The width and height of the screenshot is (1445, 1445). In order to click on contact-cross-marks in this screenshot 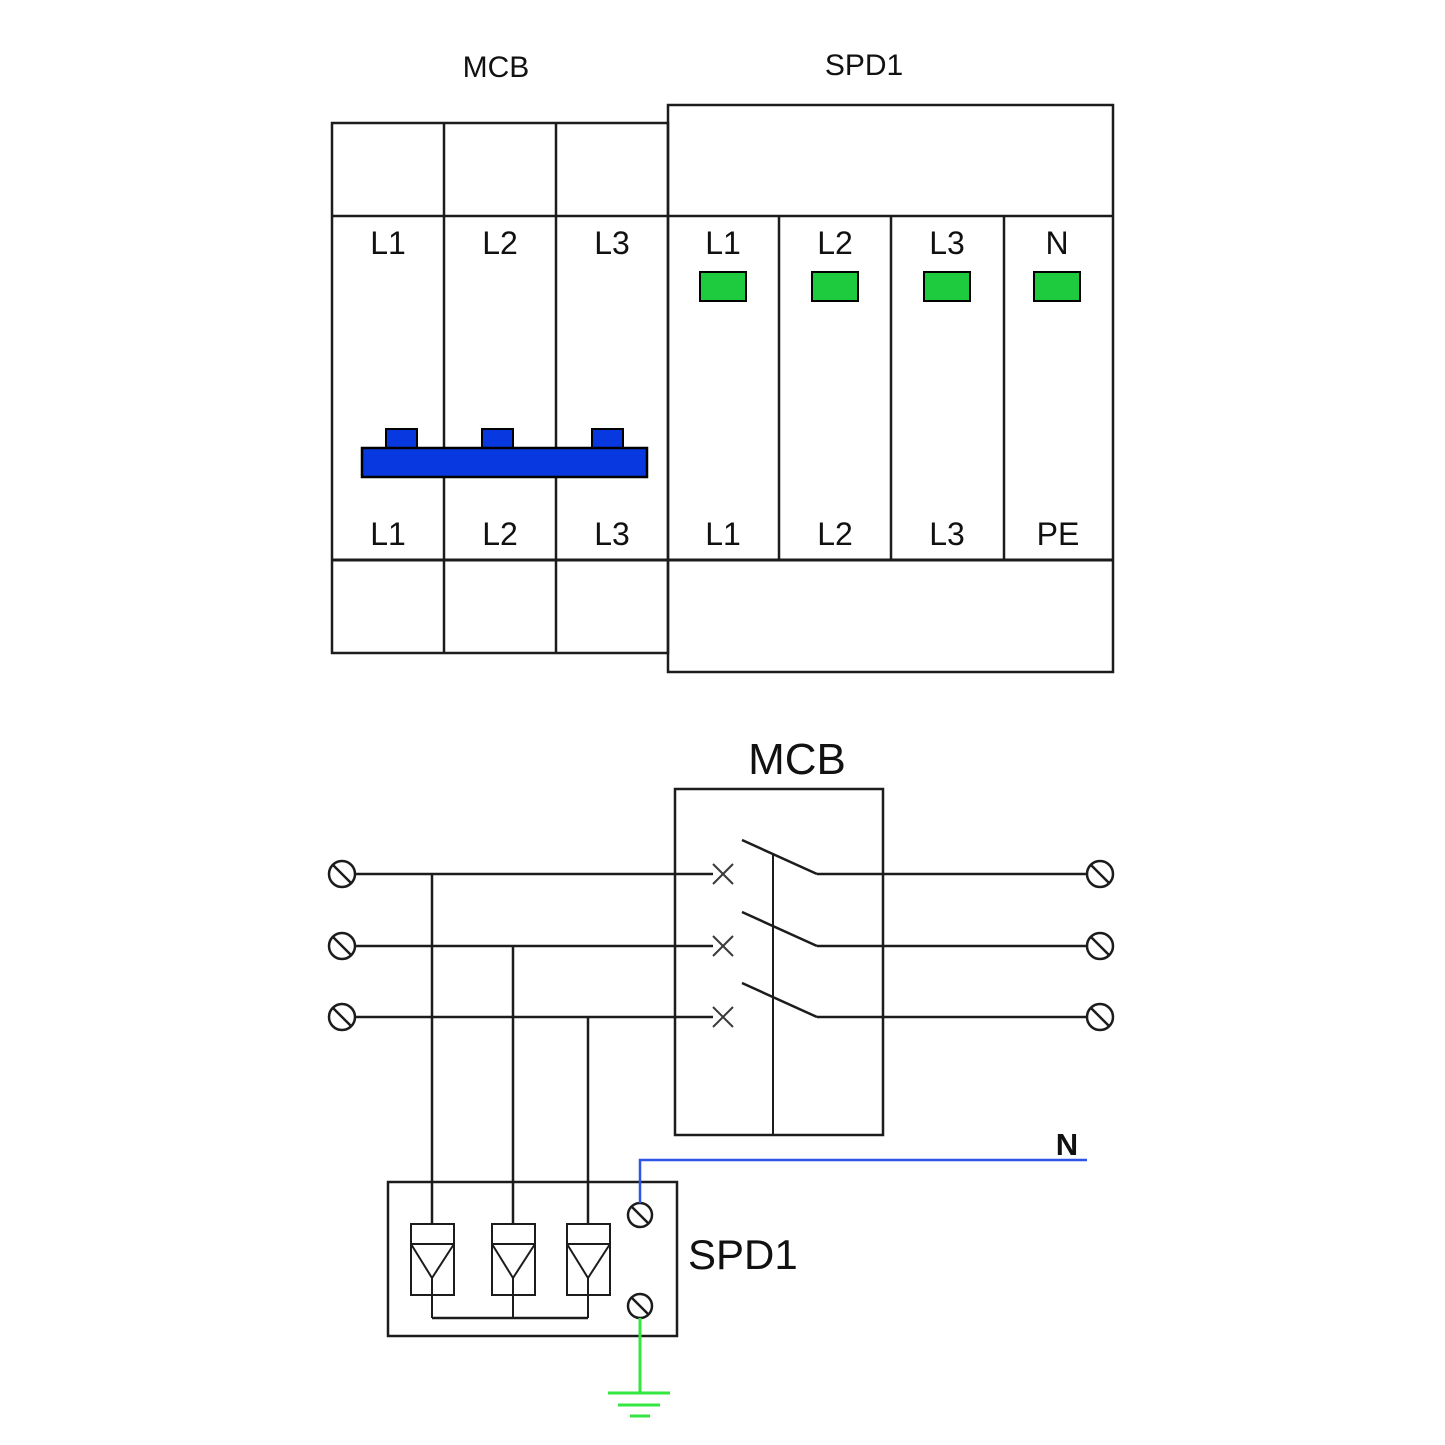, I will do `click(723, 945)`.